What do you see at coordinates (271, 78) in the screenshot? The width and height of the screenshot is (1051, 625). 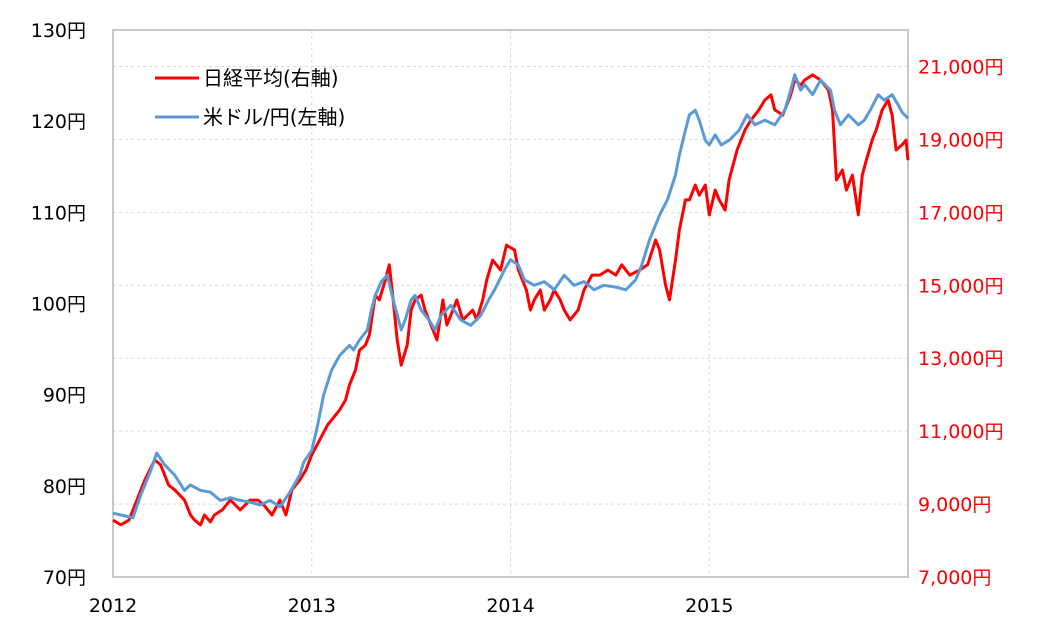 I see `legend-label-nikkei: 日経平均(右軸)` at bounding box center [271, 78].